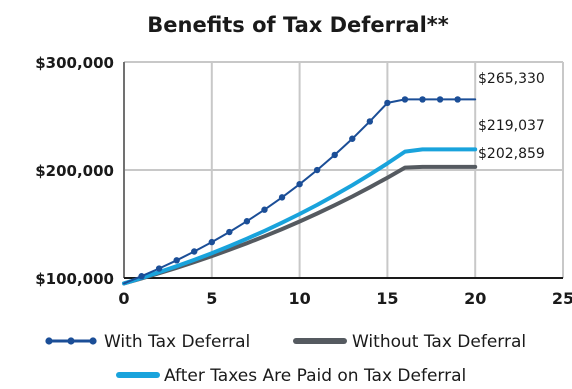  What do you see at coordinates (297, 25) in the screenshot?
I see `chart-title: Benefits of Tax Deferral**` at bounding box center [297, 25].